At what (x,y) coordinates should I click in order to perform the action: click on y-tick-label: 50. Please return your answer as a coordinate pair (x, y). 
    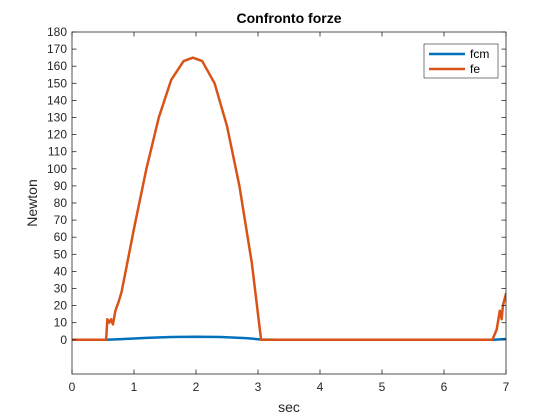
    Looking at the image, I should click on (61, 254).